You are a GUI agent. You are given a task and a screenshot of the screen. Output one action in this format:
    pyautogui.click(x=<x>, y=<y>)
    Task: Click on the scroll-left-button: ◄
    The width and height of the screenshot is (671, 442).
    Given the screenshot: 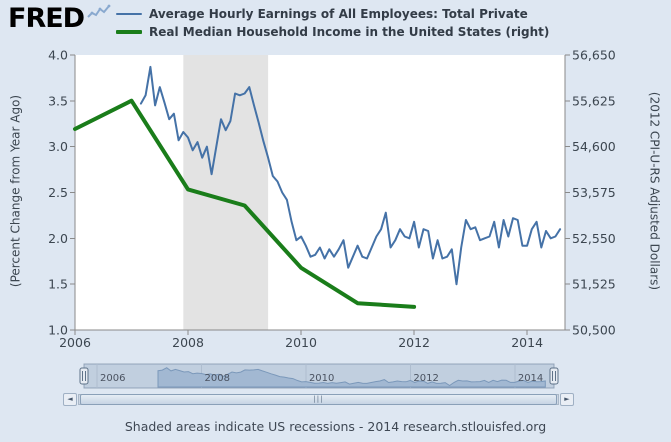 What is the action you would take?
    pyautogui.click(x=70, y=399)
    